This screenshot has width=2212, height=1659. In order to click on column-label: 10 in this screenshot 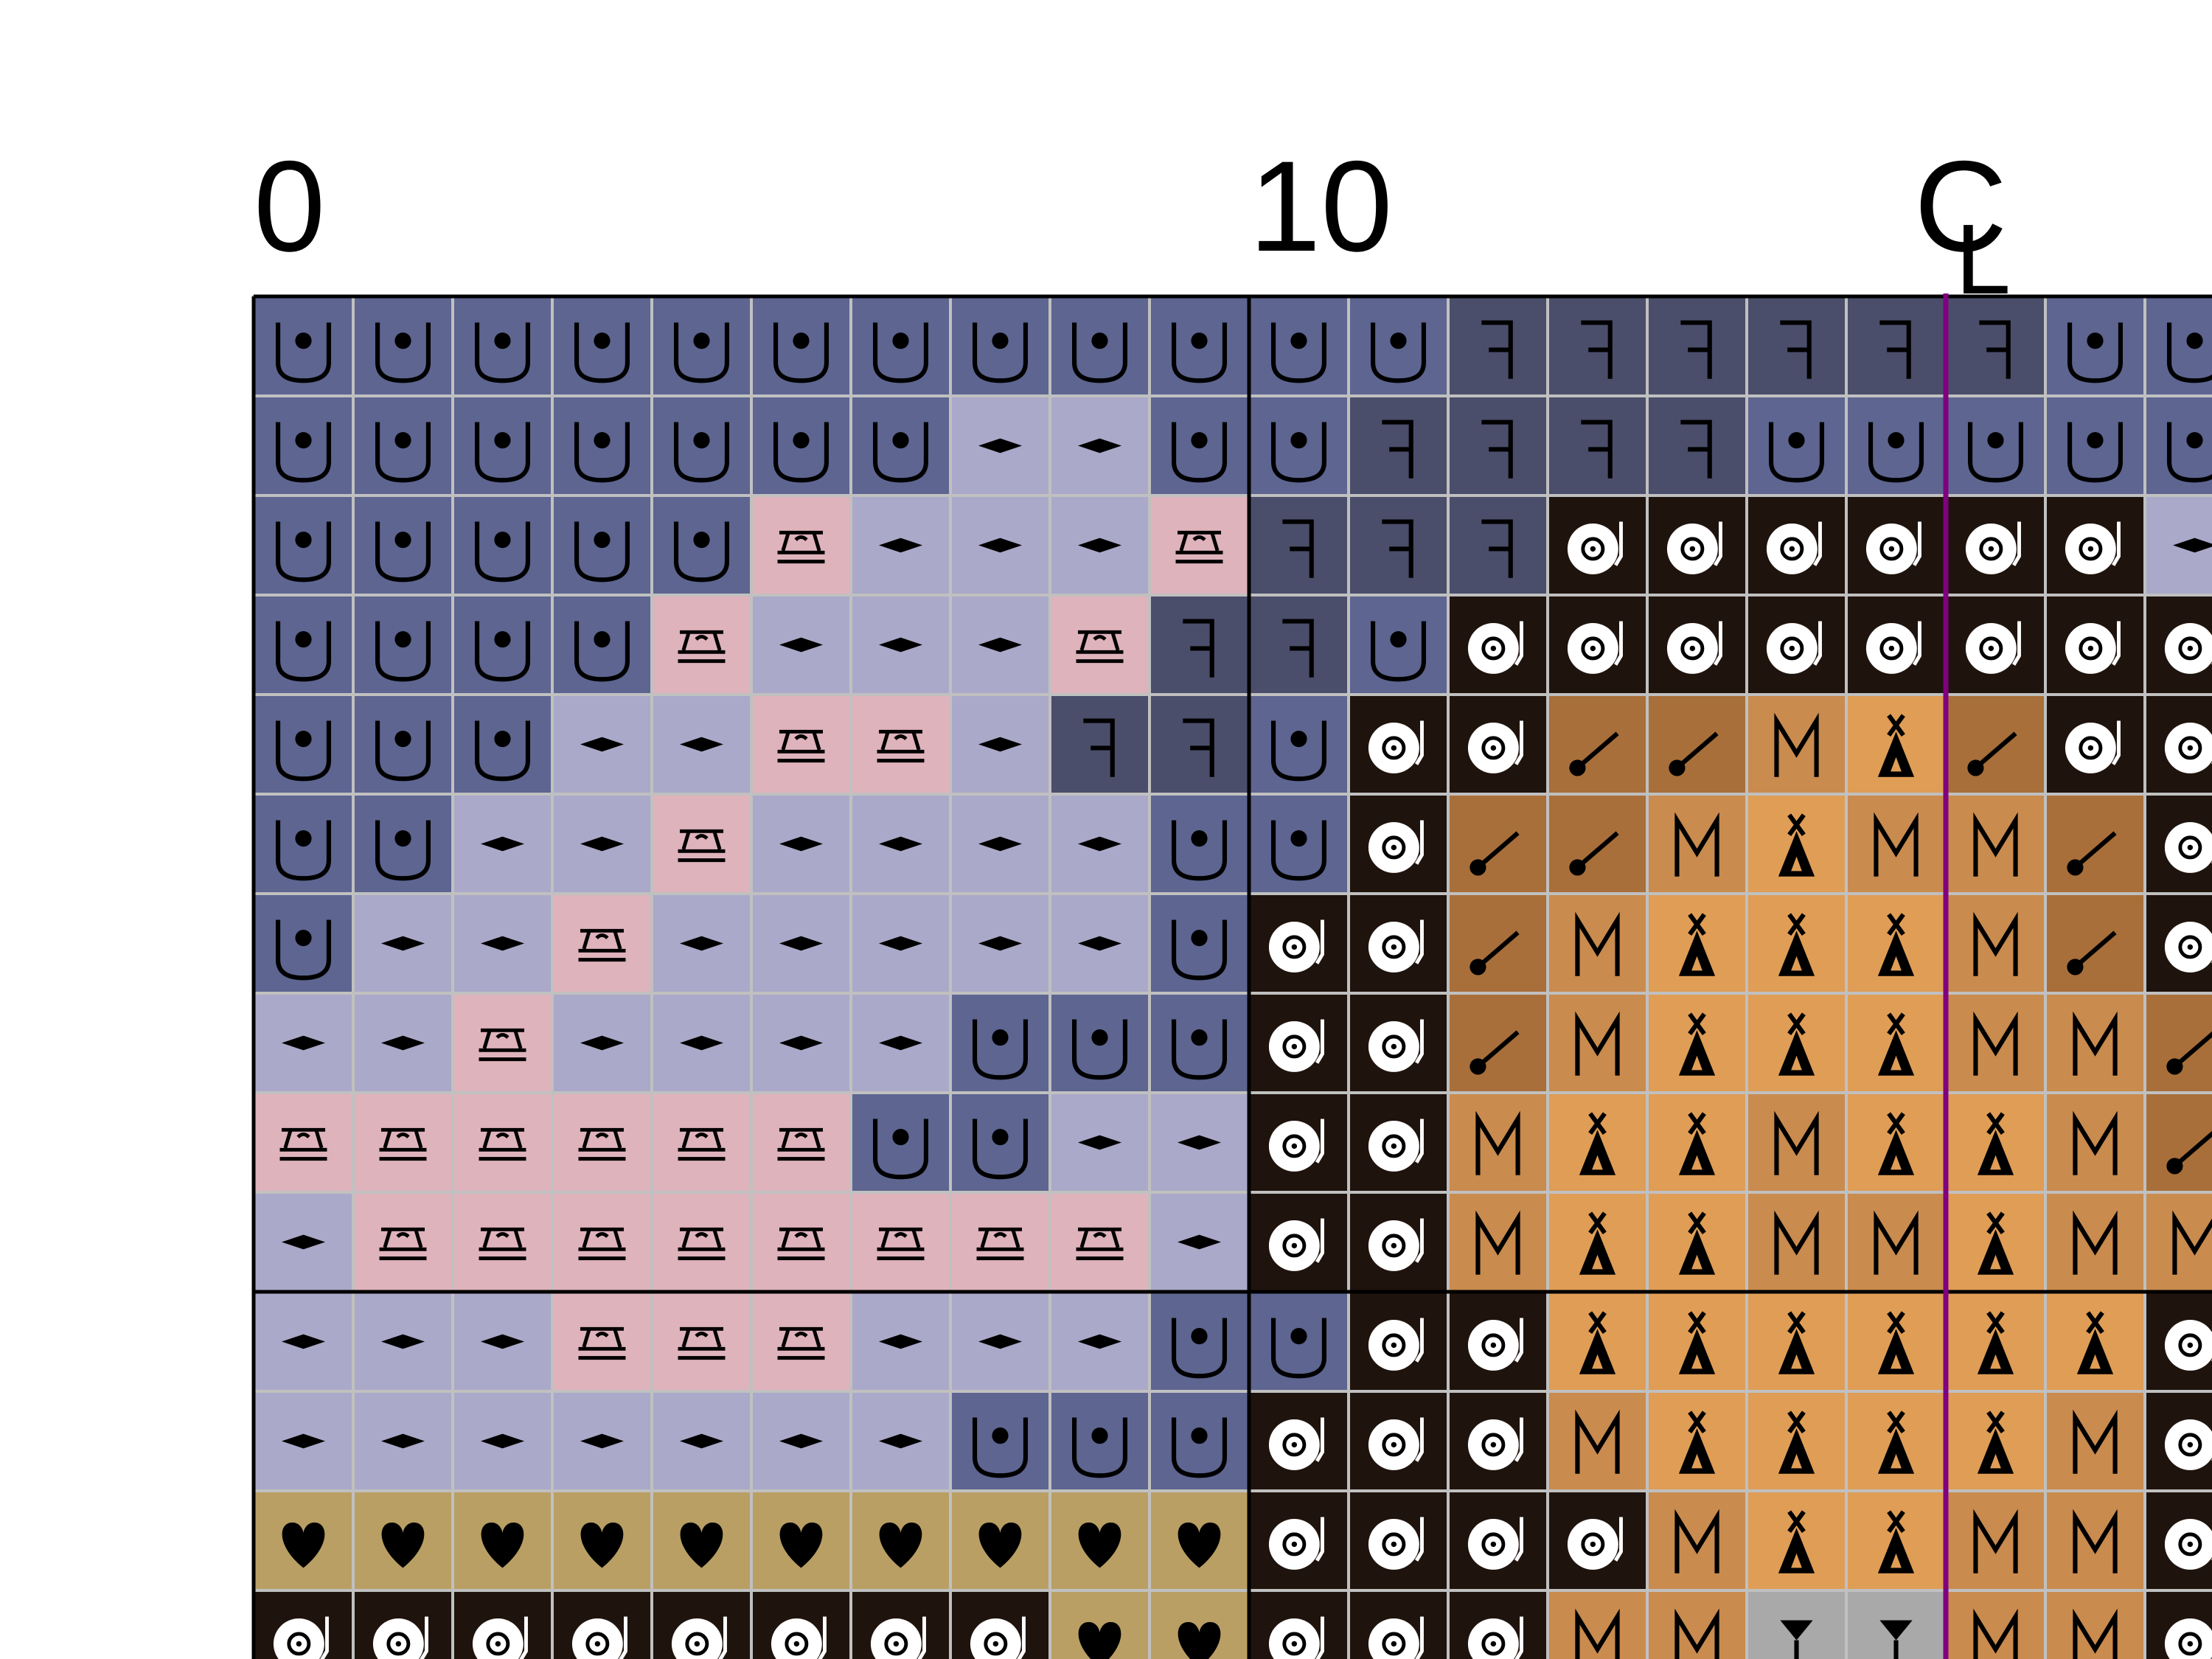, I will do `click(1321, 207)`.